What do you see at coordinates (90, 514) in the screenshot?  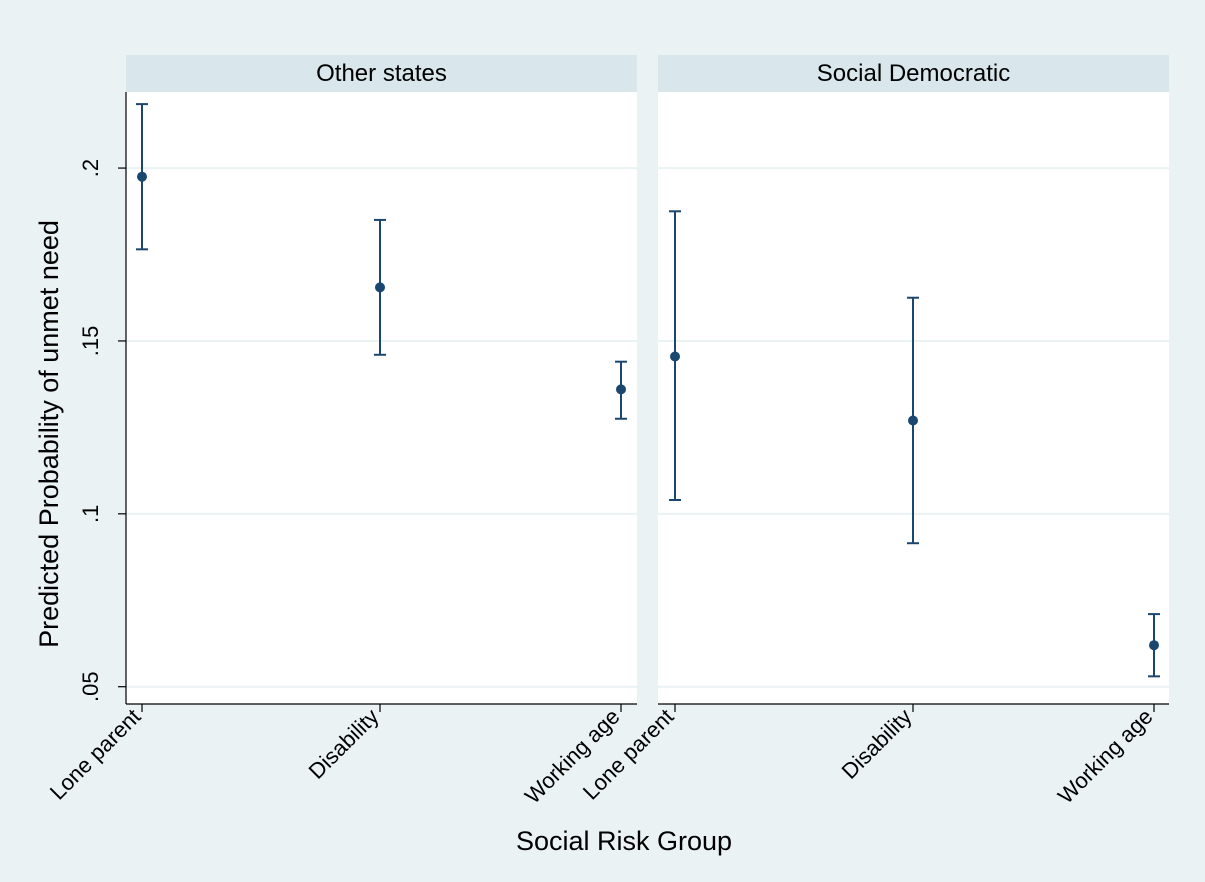 I see `y-tick-label: .1` at bounding box center [90, 514].